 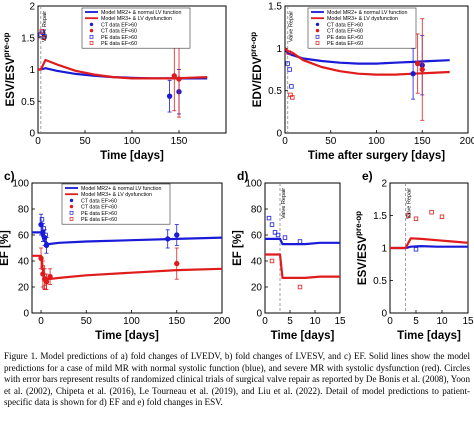 I want to click on y-tick-label: 100, so click(x=253, y=184).